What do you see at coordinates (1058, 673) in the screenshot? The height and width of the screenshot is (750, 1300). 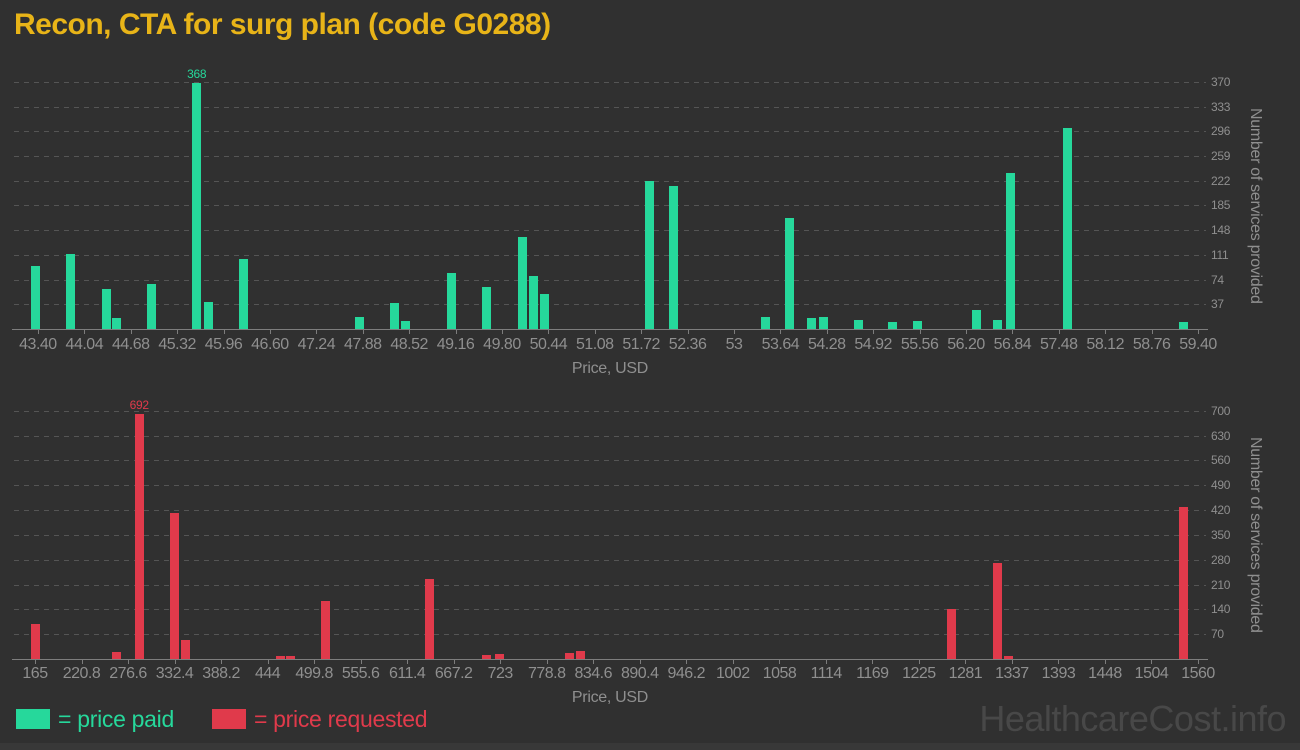 I see `x-axis-tick-label: 1393` at bounding box center [1058, 673].